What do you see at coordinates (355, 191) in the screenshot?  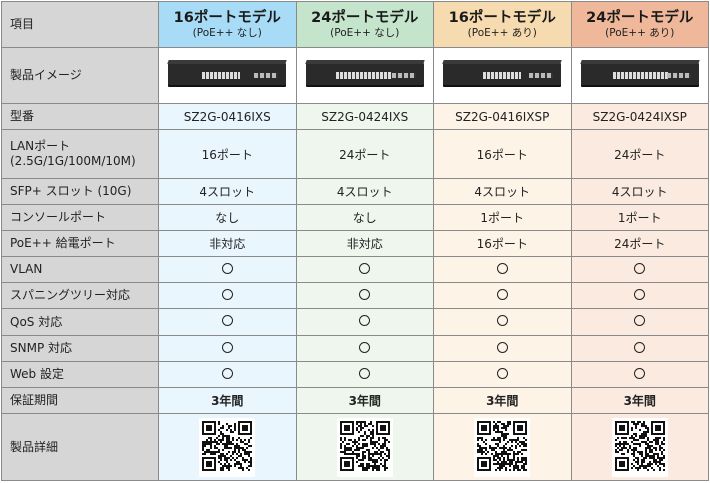 I see `sfp-row: SFP+ スロット (10G) 4スロット 4スロット 4スロット 4スロット` at bounding box center [355, 191].